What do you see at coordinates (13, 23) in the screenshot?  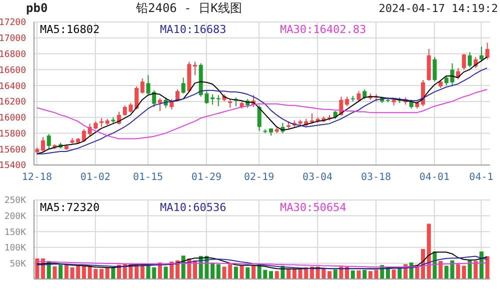 I see `y-tick-label: 17200` at bounding box center [13, 23].